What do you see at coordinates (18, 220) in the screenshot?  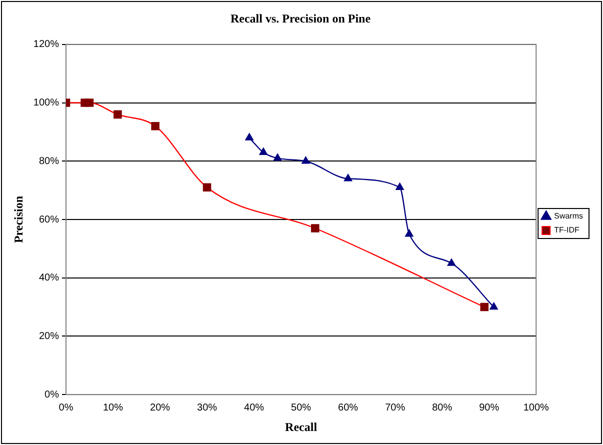 I see `y-axis-title: Precision` at bounding box center [18, 220].